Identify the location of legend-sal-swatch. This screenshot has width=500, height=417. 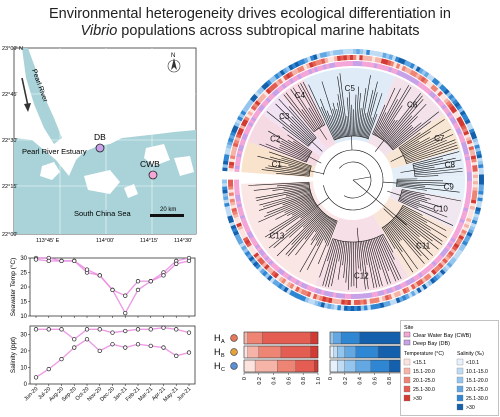
(460, 380).